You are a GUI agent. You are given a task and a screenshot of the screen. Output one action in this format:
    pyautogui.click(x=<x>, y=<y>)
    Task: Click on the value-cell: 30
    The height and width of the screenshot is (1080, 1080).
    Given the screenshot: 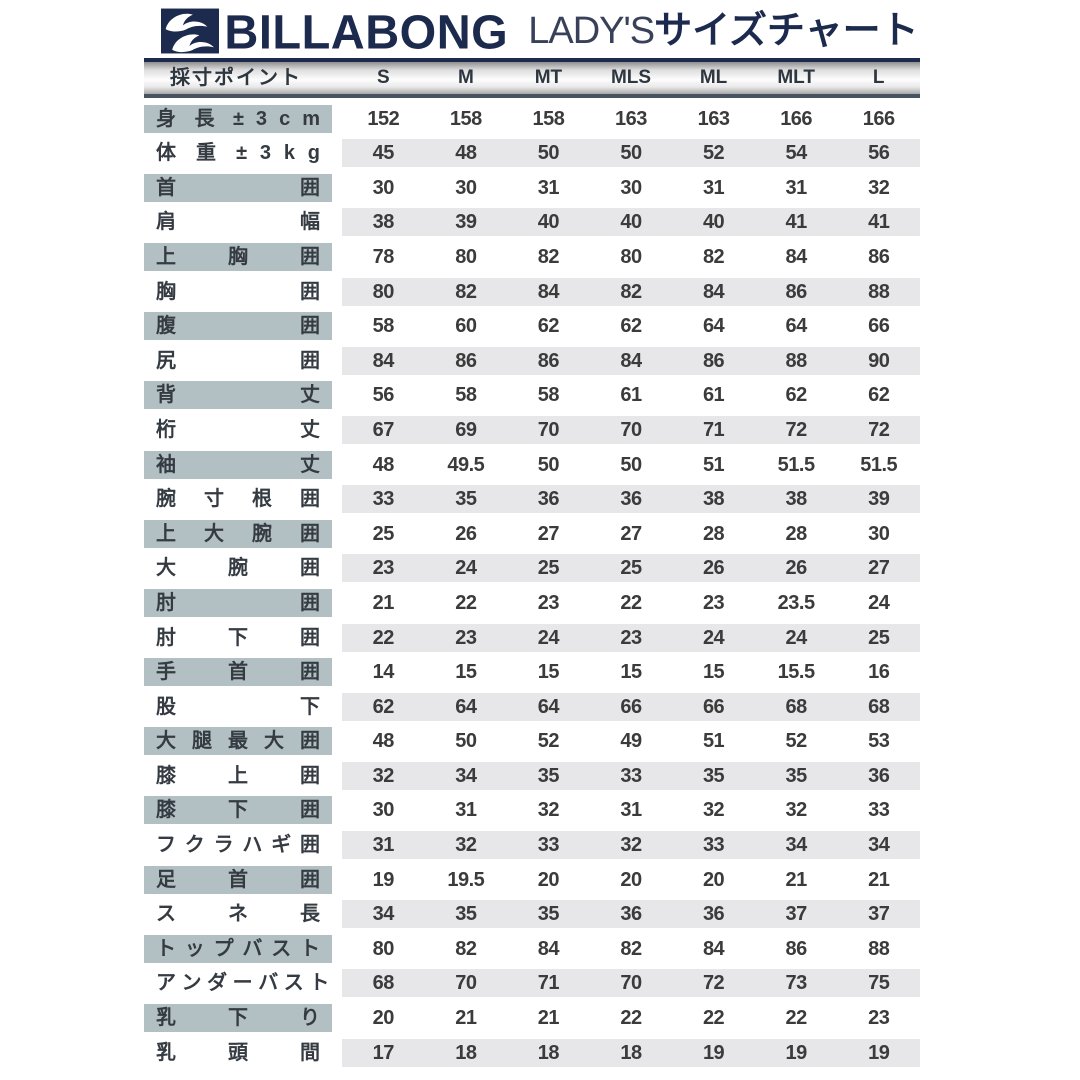 What is the action you would take?
    pyautogui.click(x=466, y=187)
    